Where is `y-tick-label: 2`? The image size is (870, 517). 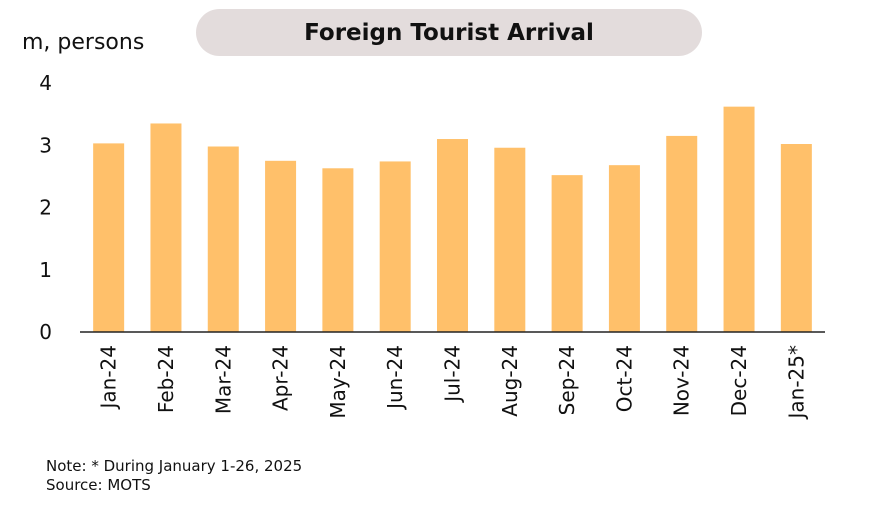 y-tick-label: 2 is located at coordinates (45, 208).